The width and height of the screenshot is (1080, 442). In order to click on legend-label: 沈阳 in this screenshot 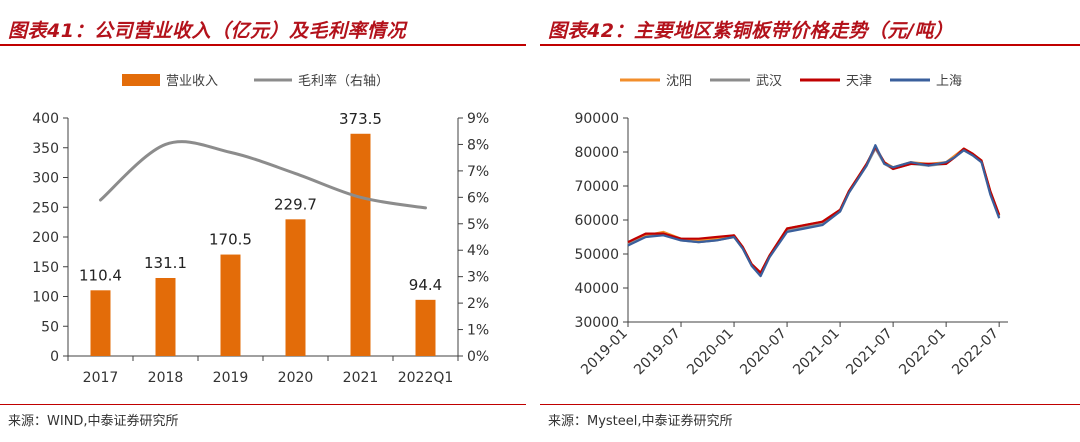, I will do `click(679, 81)`.